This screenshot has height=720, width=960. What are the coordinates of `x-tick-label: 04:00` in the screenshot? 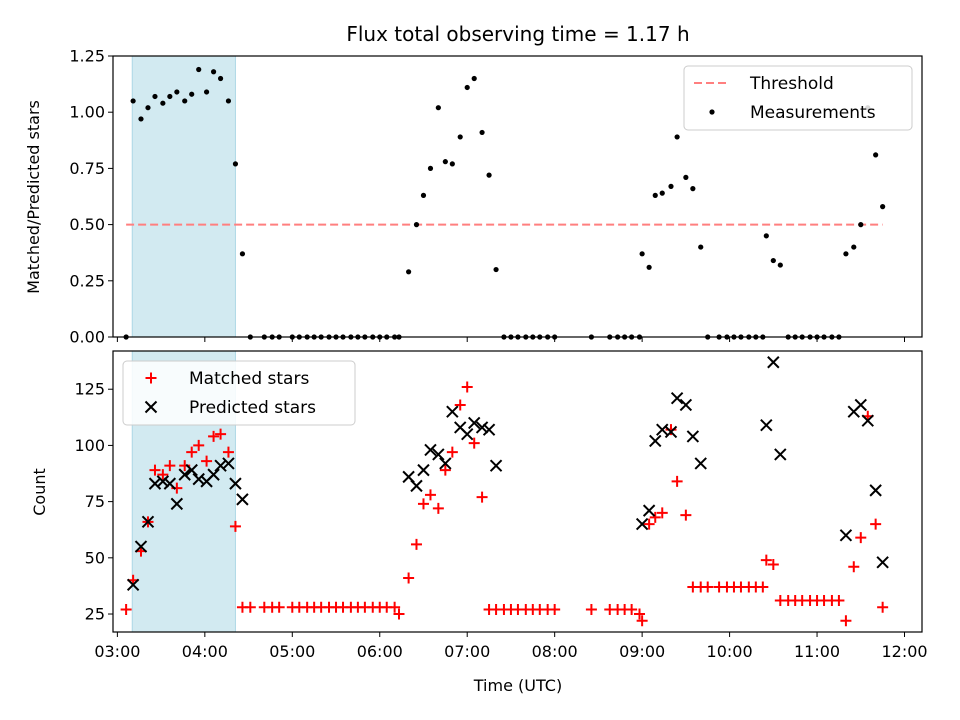 It's located at (205, 651).